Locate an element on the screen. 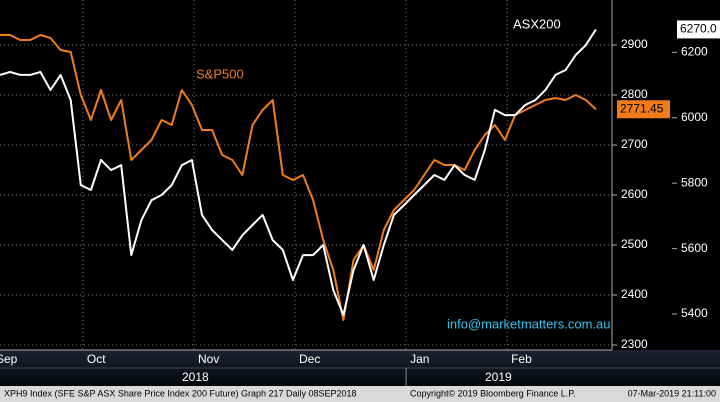 The image size is (720, 402). y2-tick-label: 6000 is located at coordinates (694, 117).